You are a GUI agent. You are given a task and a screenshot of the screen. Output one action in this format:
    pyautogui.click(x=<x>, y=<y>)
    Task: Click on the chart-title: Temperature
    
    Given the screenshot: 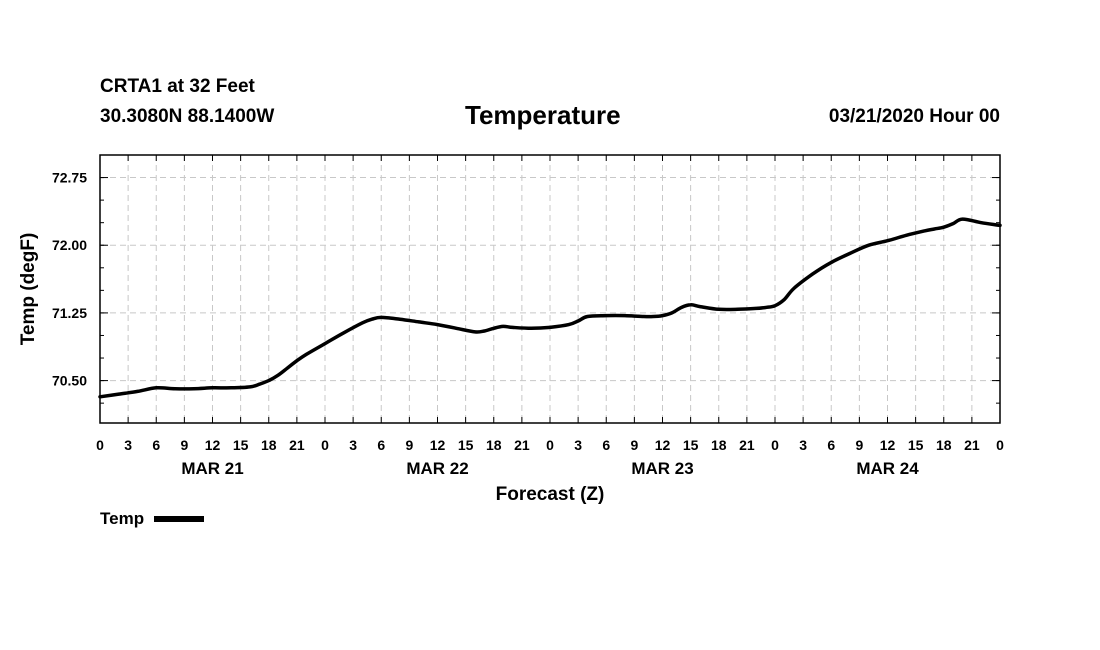 What is the action you would take?
    pyautogui.click(x=543, y=115)
    